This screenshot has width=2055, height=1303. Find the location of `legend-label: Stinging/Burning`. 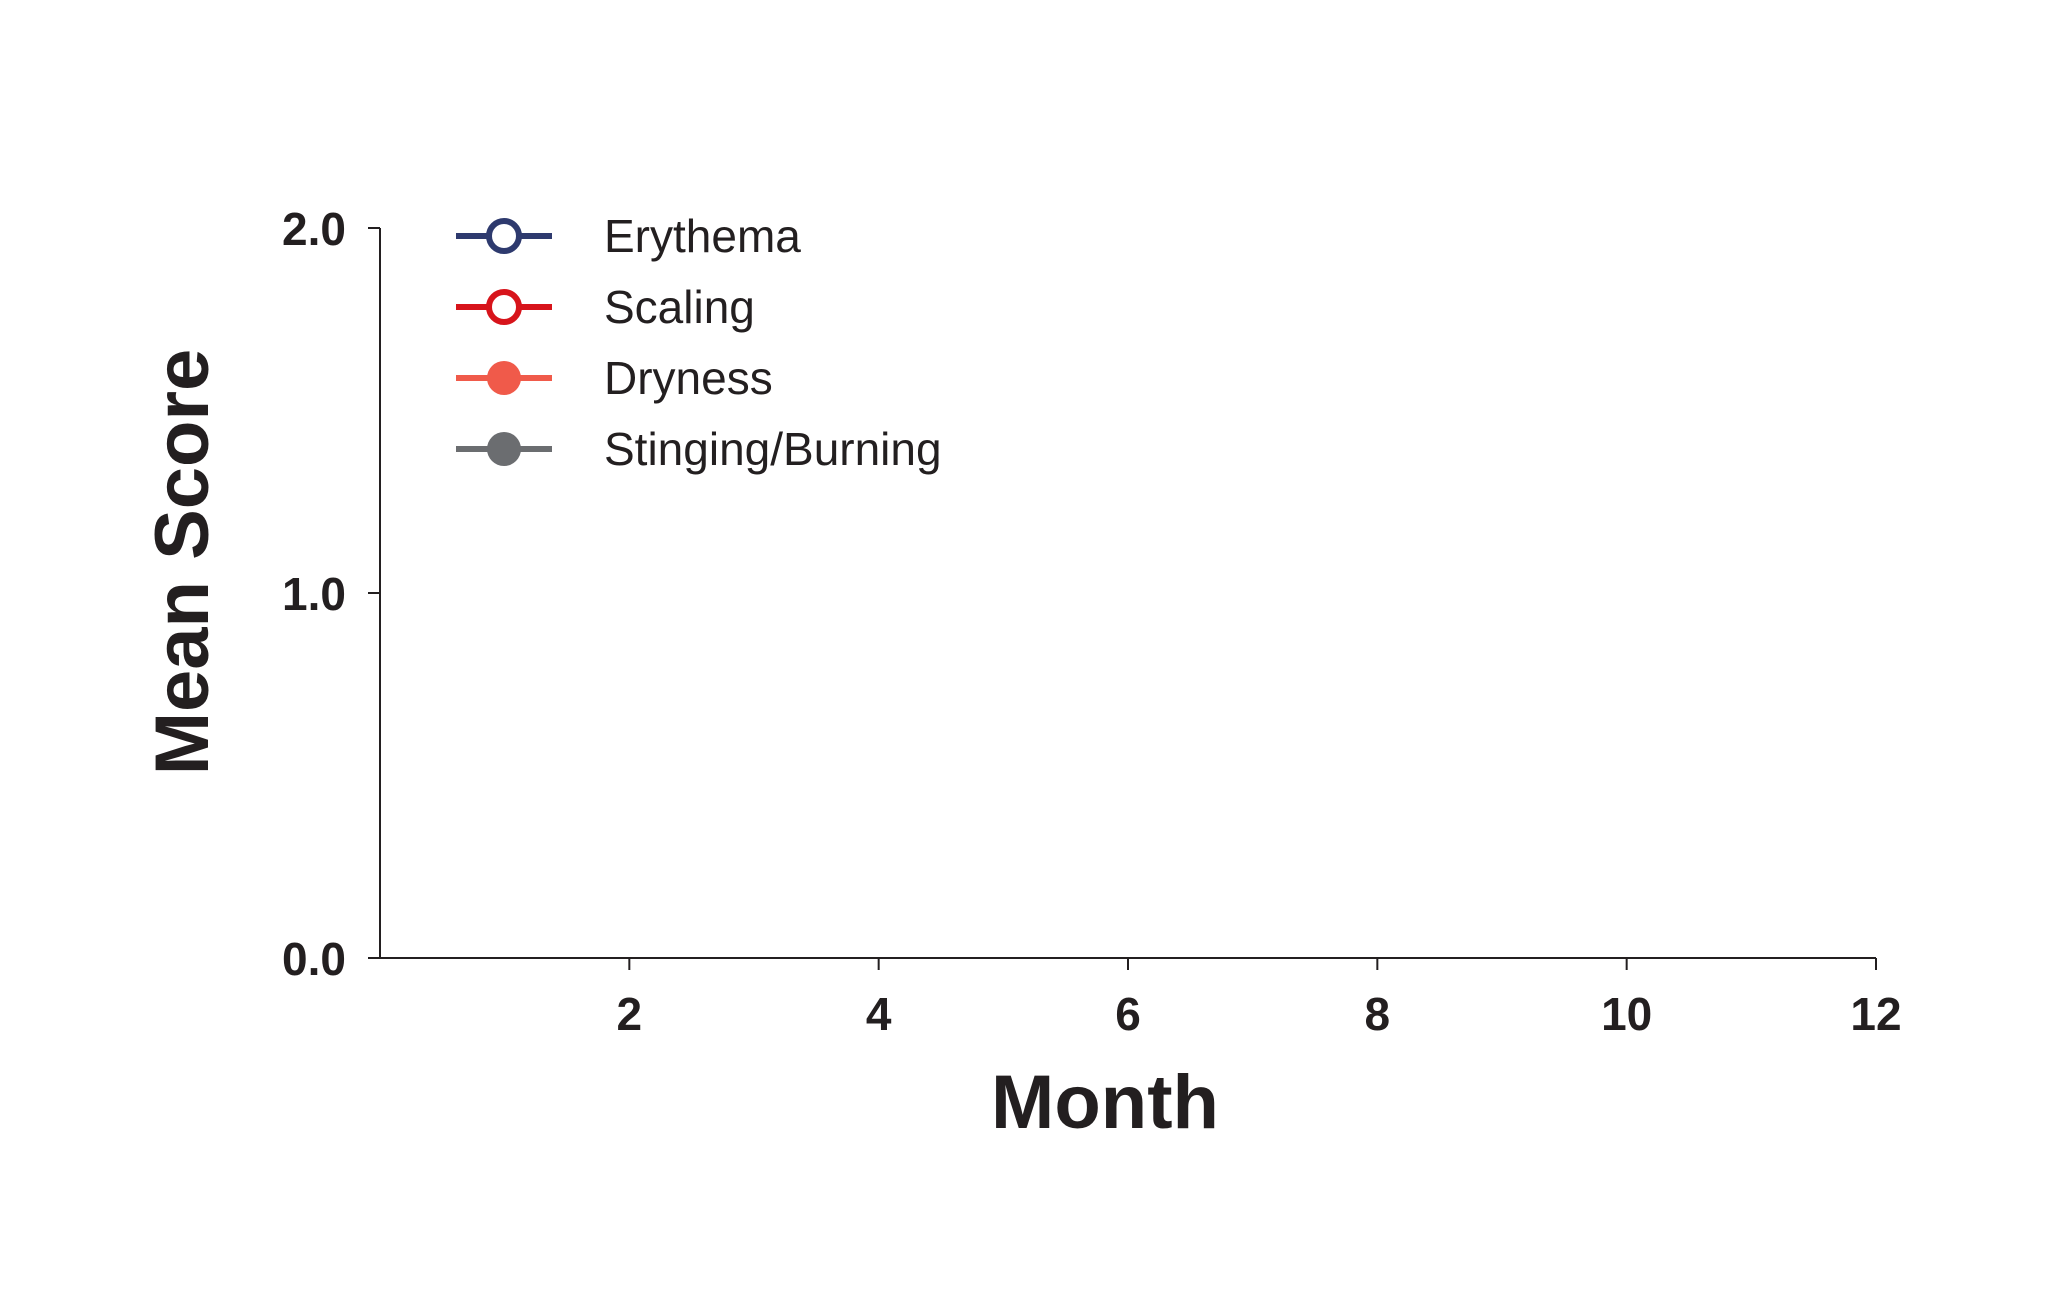

legend-label: Stinging/Burning is located at coordinates (773, 449).